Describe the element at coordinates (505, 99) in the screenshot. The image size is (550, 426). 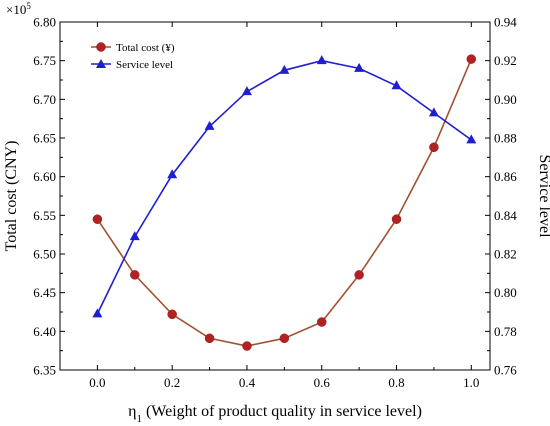
I see `y-right-tick-label: 0.90` at that location.